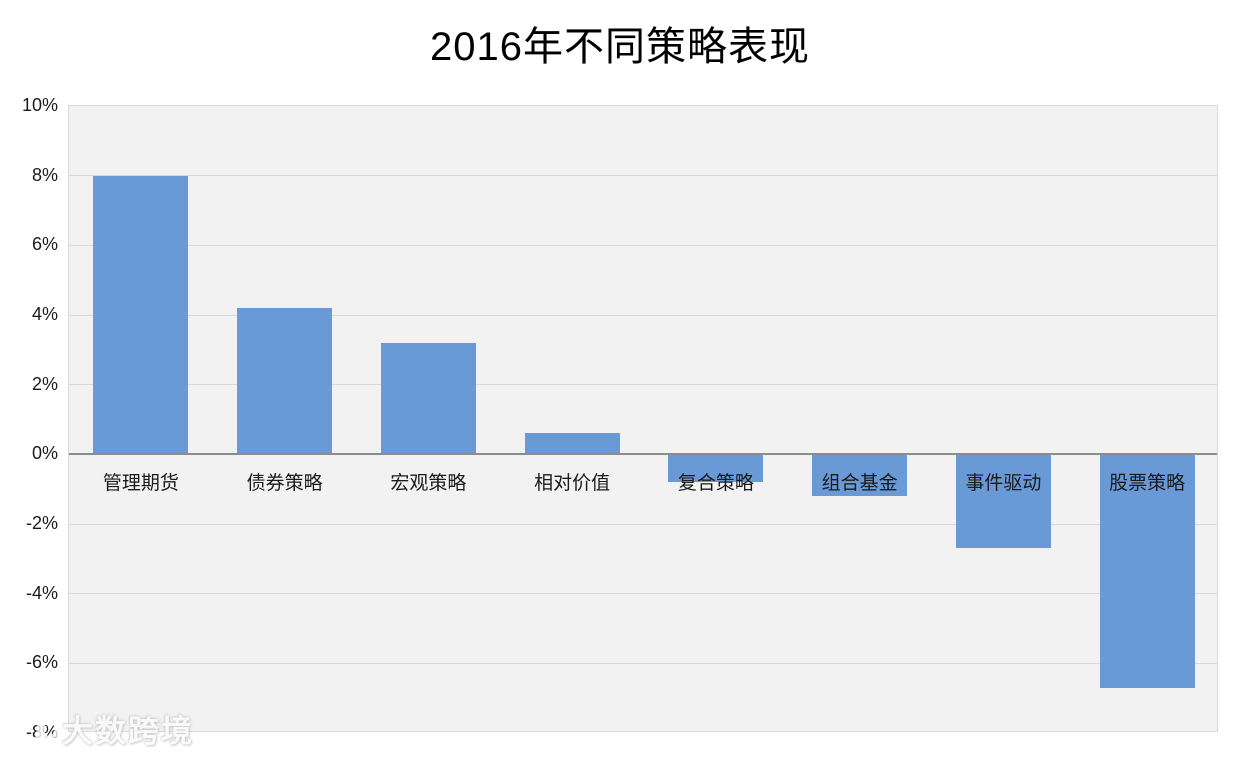  Describe the element at coordinates (572, 484) in the screenshot. I see `x-axis-category-label: 相对价值` at that location.